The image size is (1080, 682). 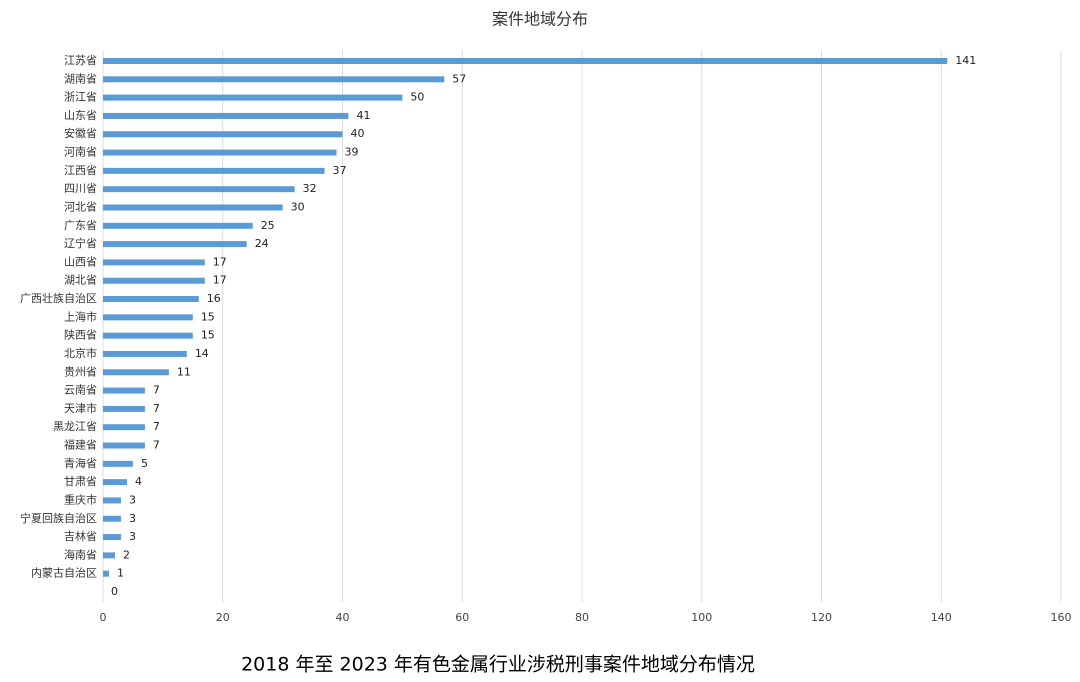 I want to click on y-tick-label: 河北省, so click(x=80, y=206).